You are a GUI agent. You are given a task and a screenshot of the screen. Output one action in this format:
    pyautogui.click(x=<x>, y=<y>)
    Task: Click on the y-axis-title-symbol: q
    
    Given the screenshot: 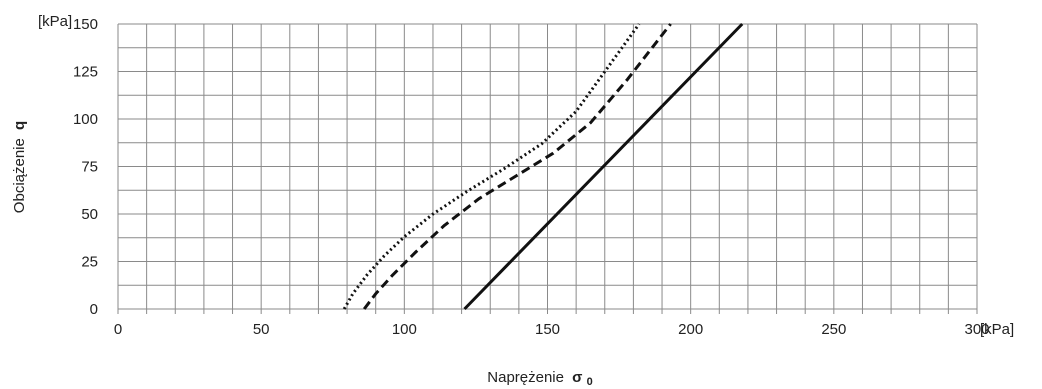 What is the action you would take?
    pyautogui.click(x=19, y=125)
    